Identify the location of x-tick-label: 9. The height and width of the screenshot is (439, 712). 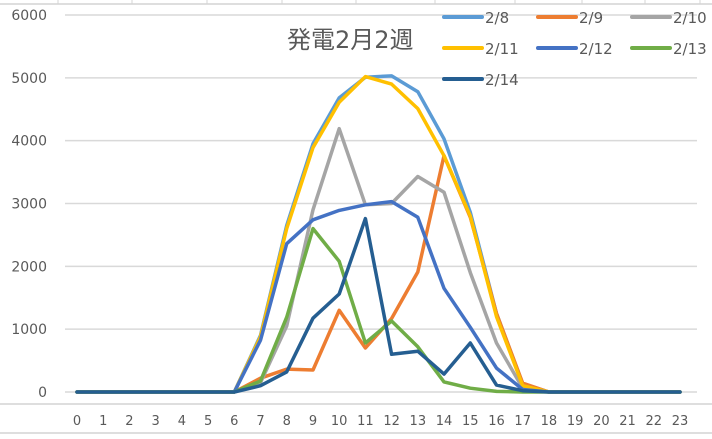
(313, 421).